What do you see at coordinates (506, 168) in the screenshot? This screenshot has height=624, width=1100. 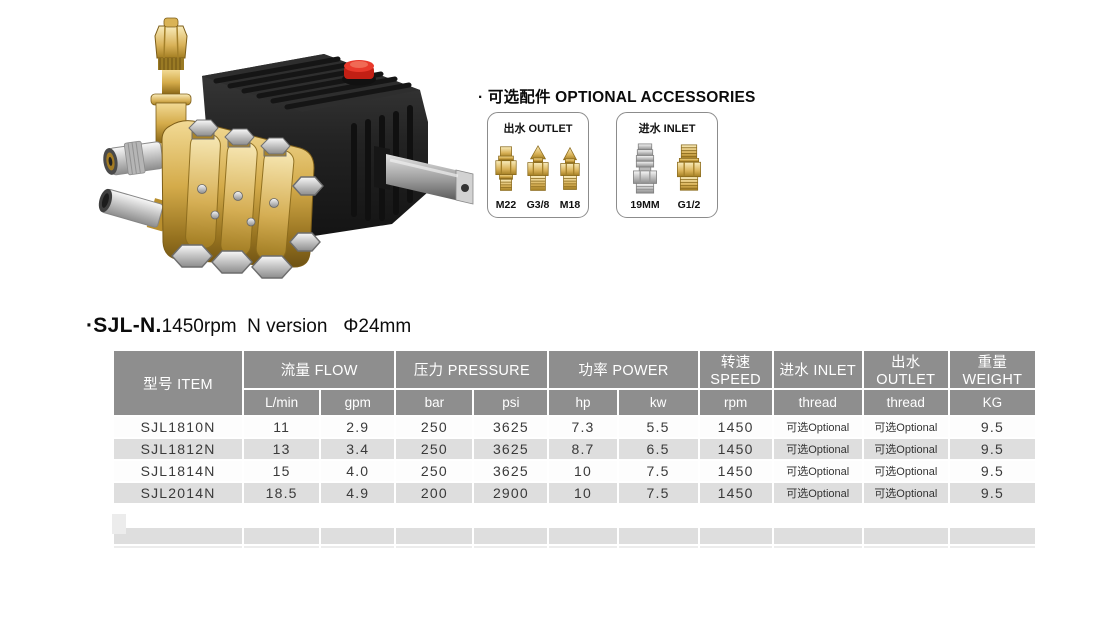 I see `fitting-m22-icon` at bounding box center [506, 168].